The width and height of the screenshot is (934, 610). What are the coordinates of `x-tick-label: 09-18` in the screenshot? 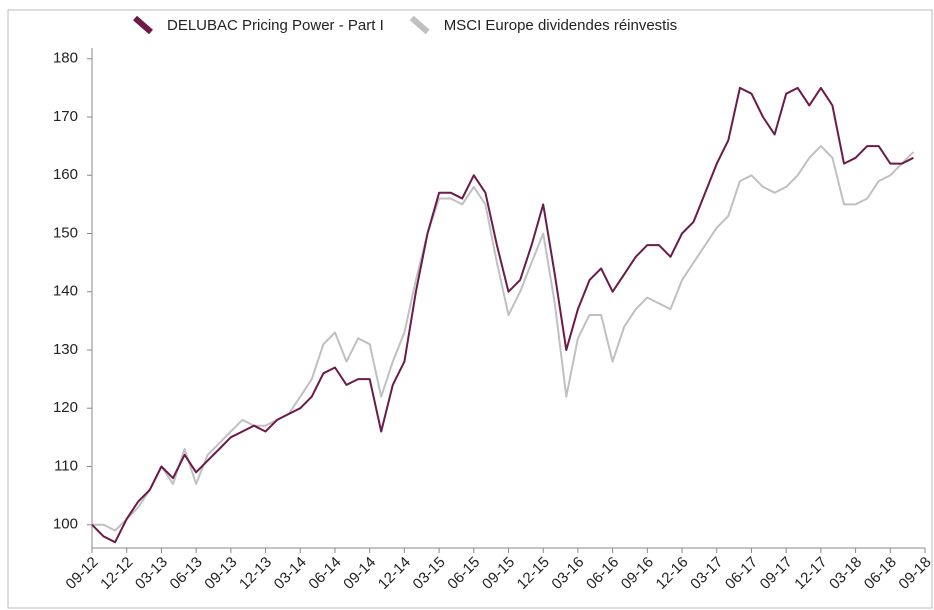 It's located at (914, 573).